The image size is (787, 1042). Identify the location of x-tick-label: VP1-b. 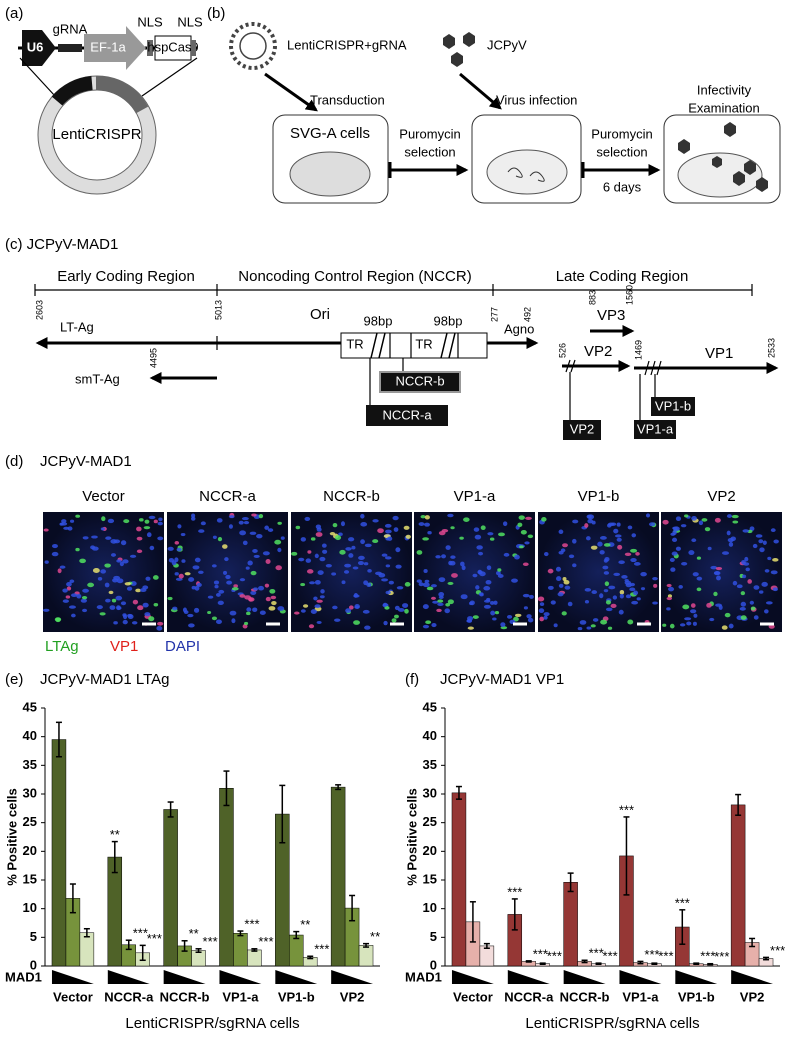
(296, 996).